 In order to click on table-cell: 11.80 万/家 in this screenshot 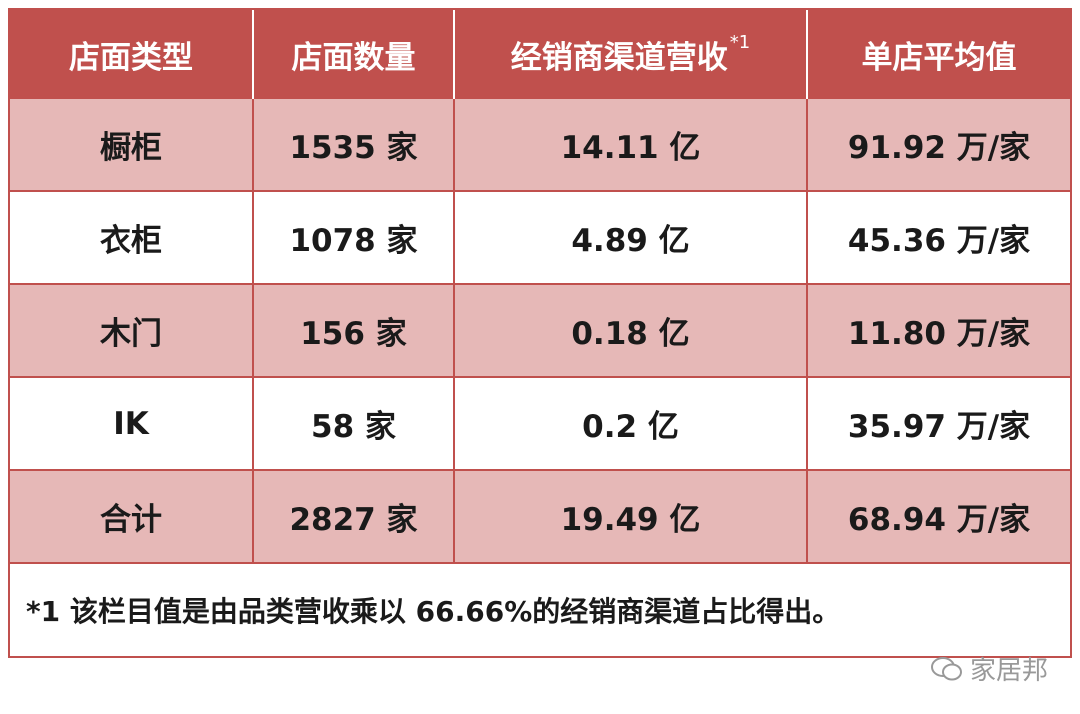, I will do `click(939, 331)`.